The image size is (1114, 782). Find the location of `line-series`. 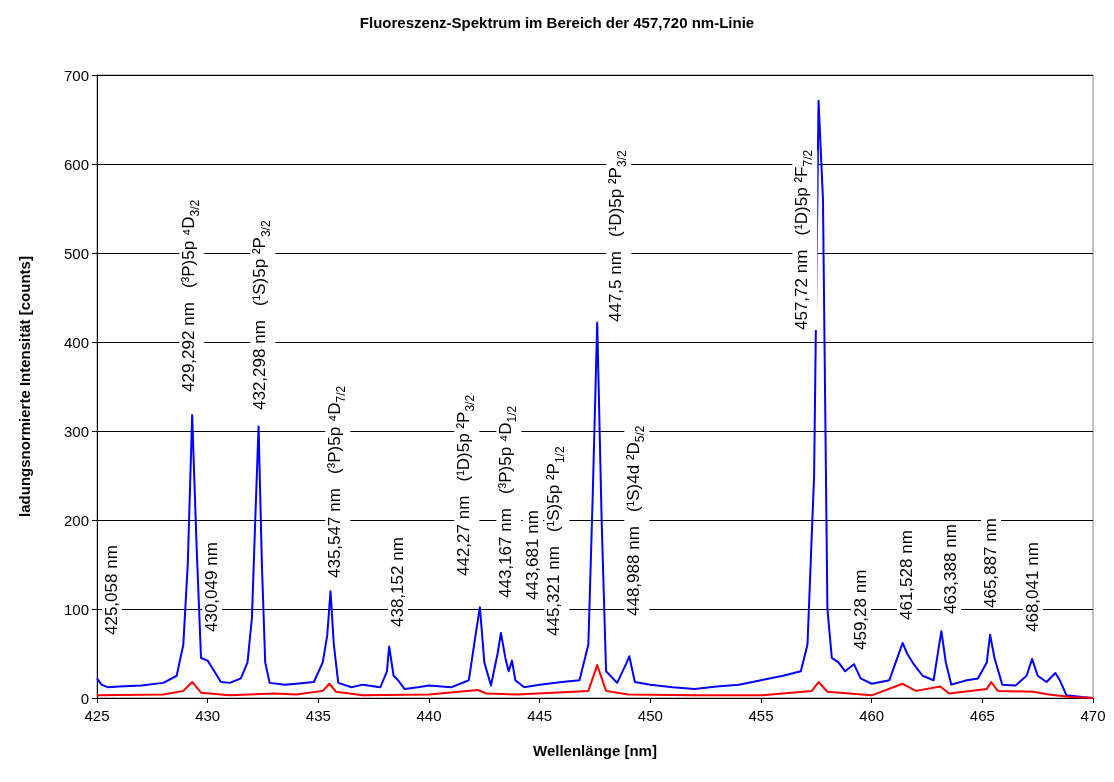

line-series is located at coordinates (595, 681).